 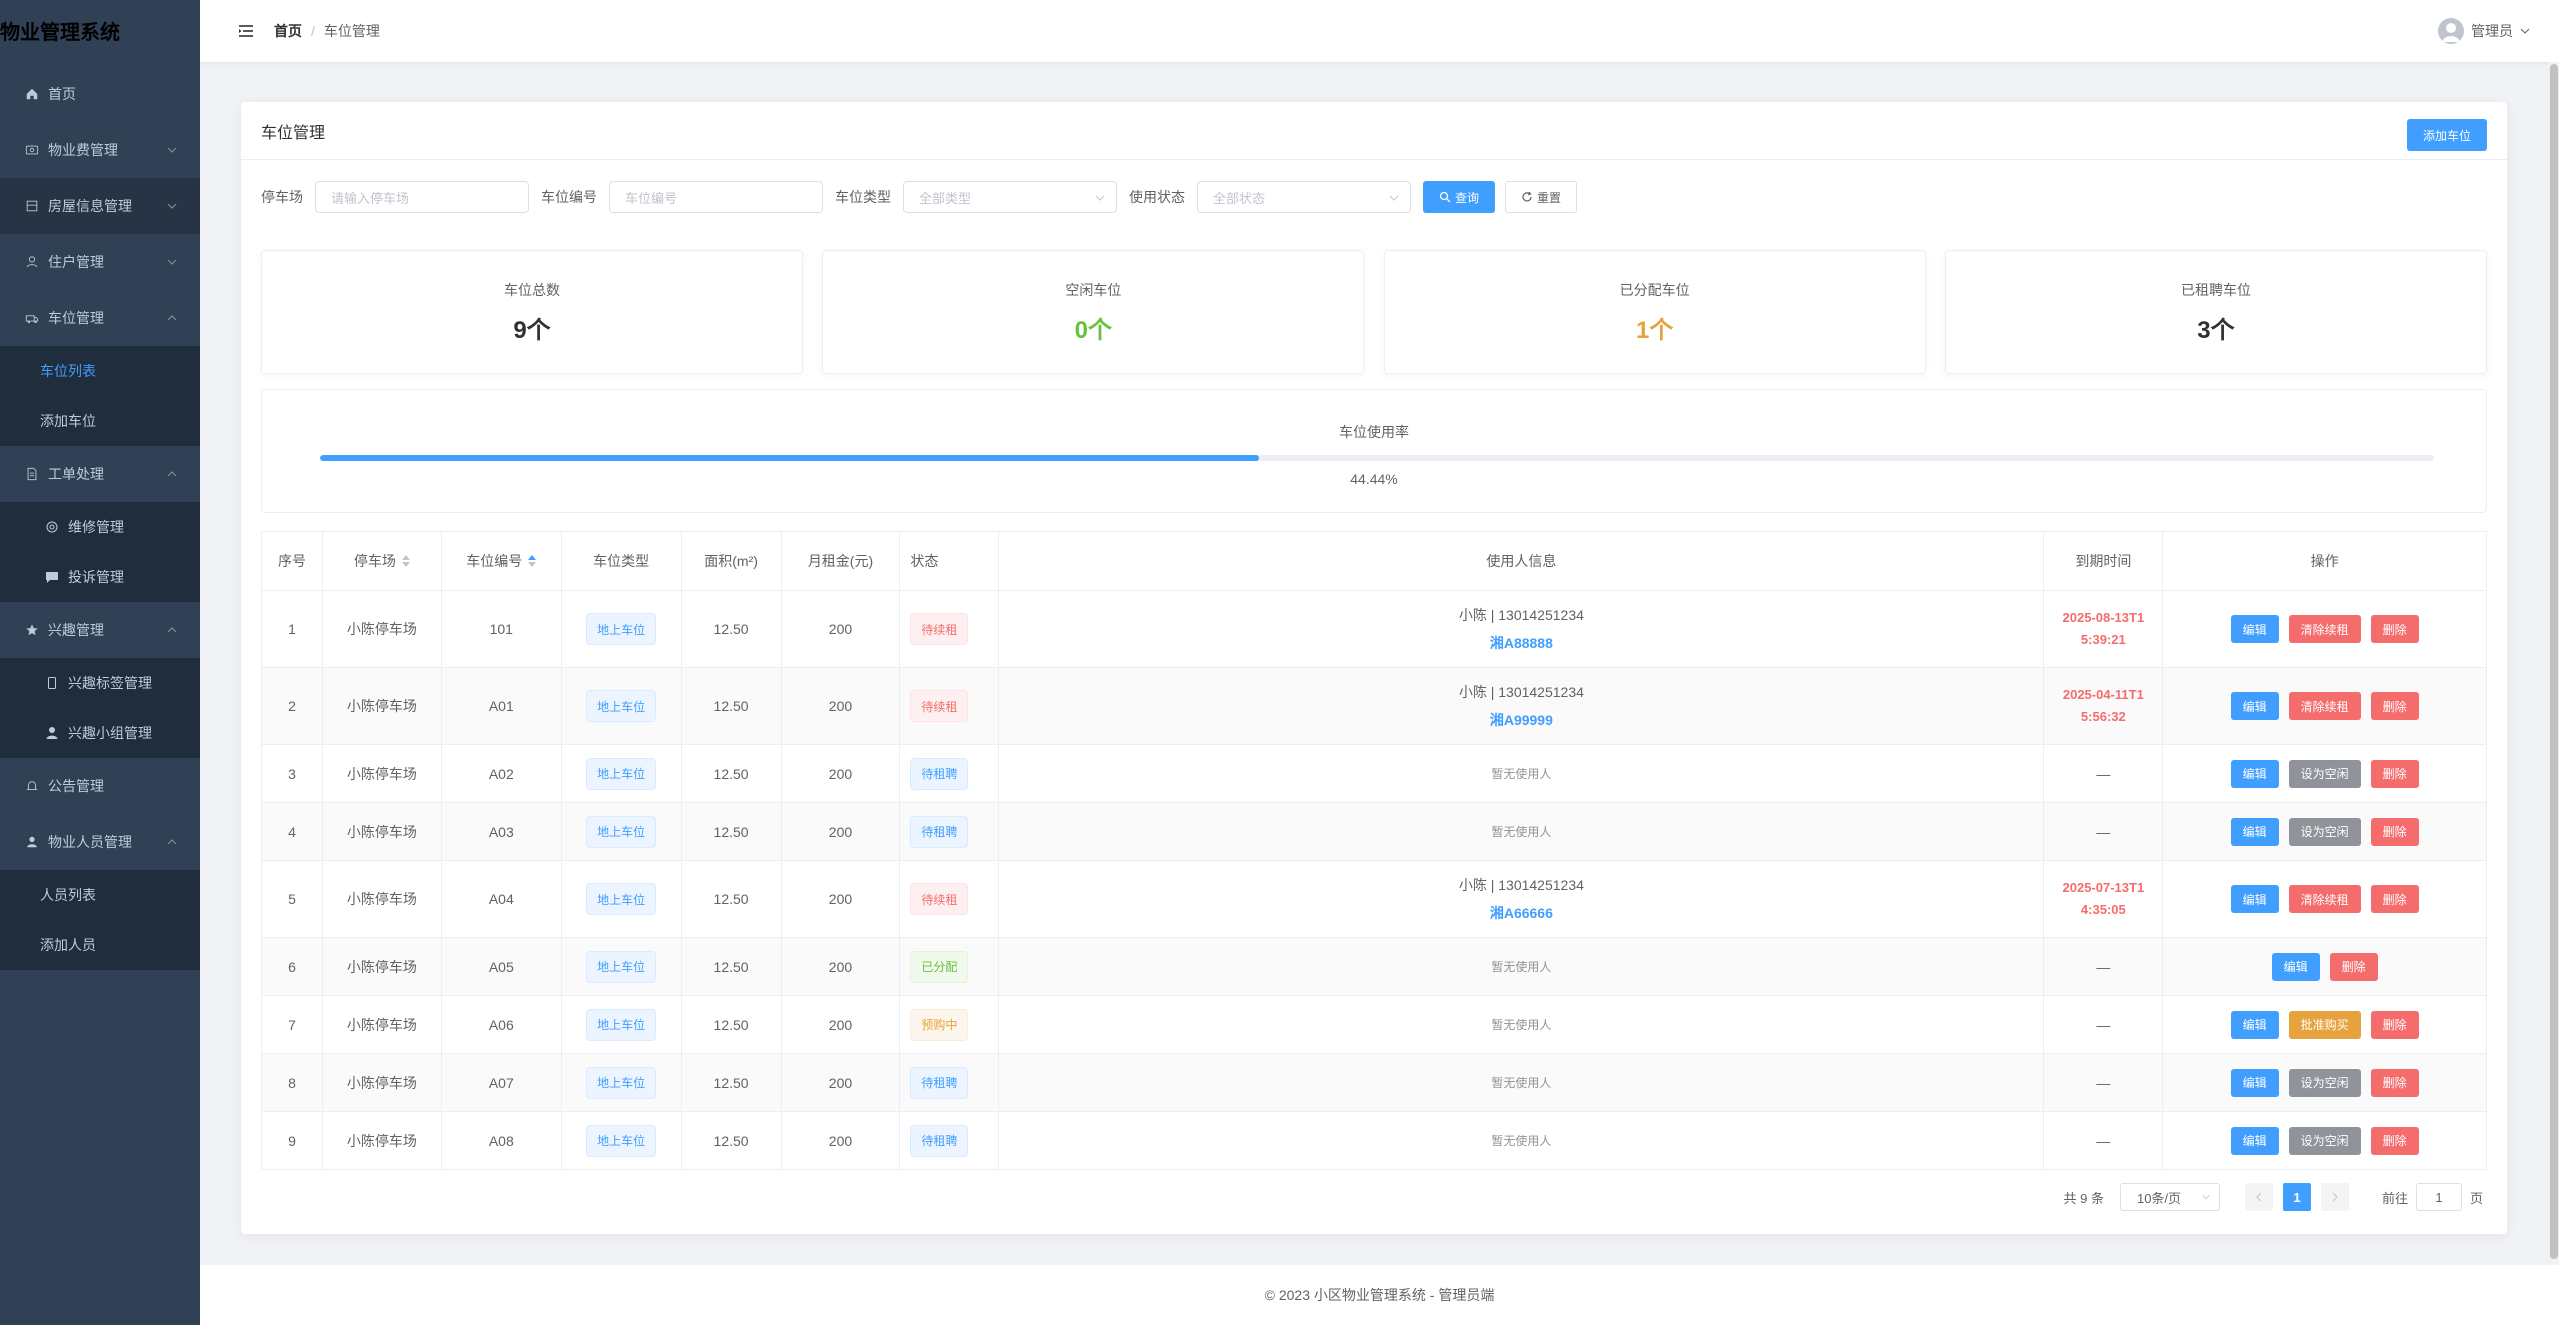 What do you see at coordinates (621, 1140) in the screenshot?
I see `type-tag: 地上车位` at bounding box center [621, 1140].